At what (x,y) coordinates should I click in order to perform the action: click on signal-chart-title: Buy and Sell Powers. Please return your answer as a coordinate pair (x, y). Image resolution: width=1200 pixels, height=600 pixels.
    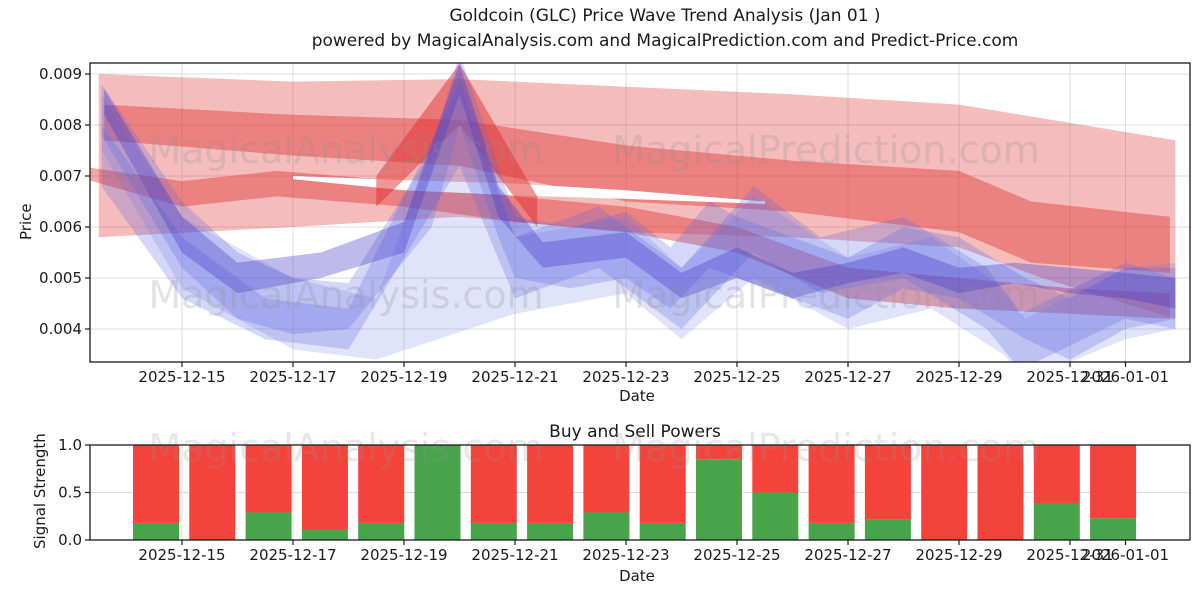
    Looking at the image, I should click on (635, 432).